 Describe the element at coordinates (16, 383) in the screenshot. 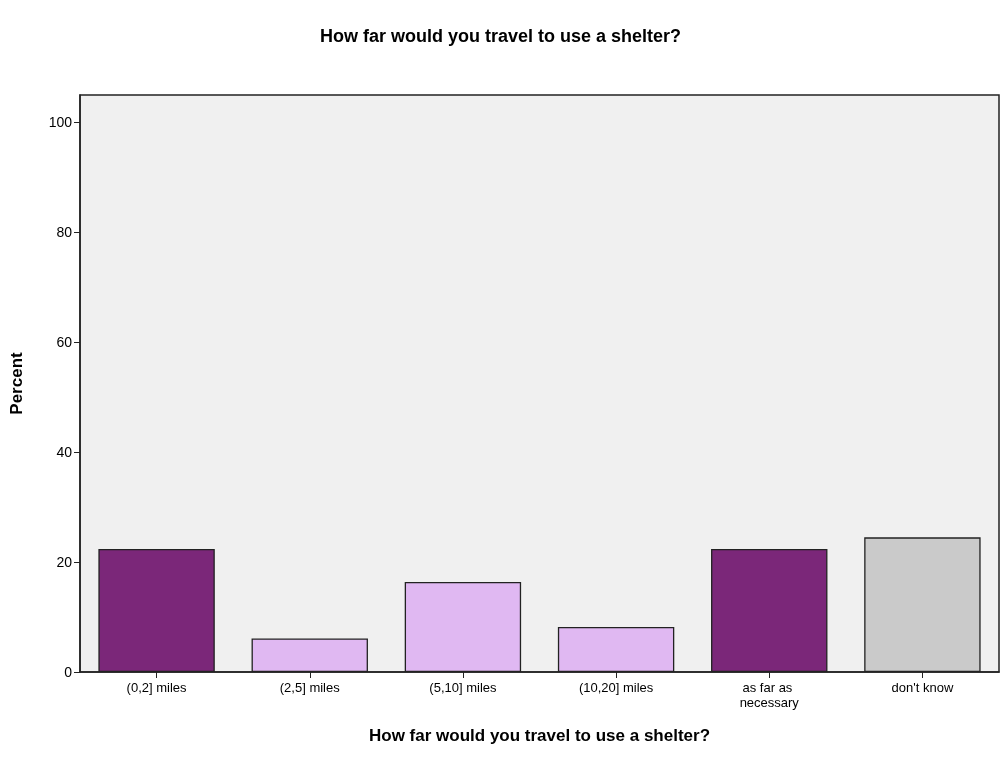

I see `y-axis-title: Percent` at that location.